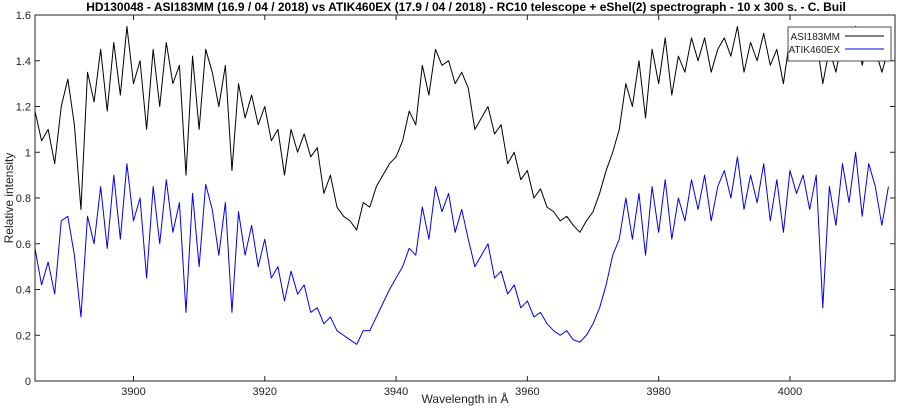 This screenshot has height=415, width=911. I want to click on y-axis-label: Relative intensity, so click(9, 198).